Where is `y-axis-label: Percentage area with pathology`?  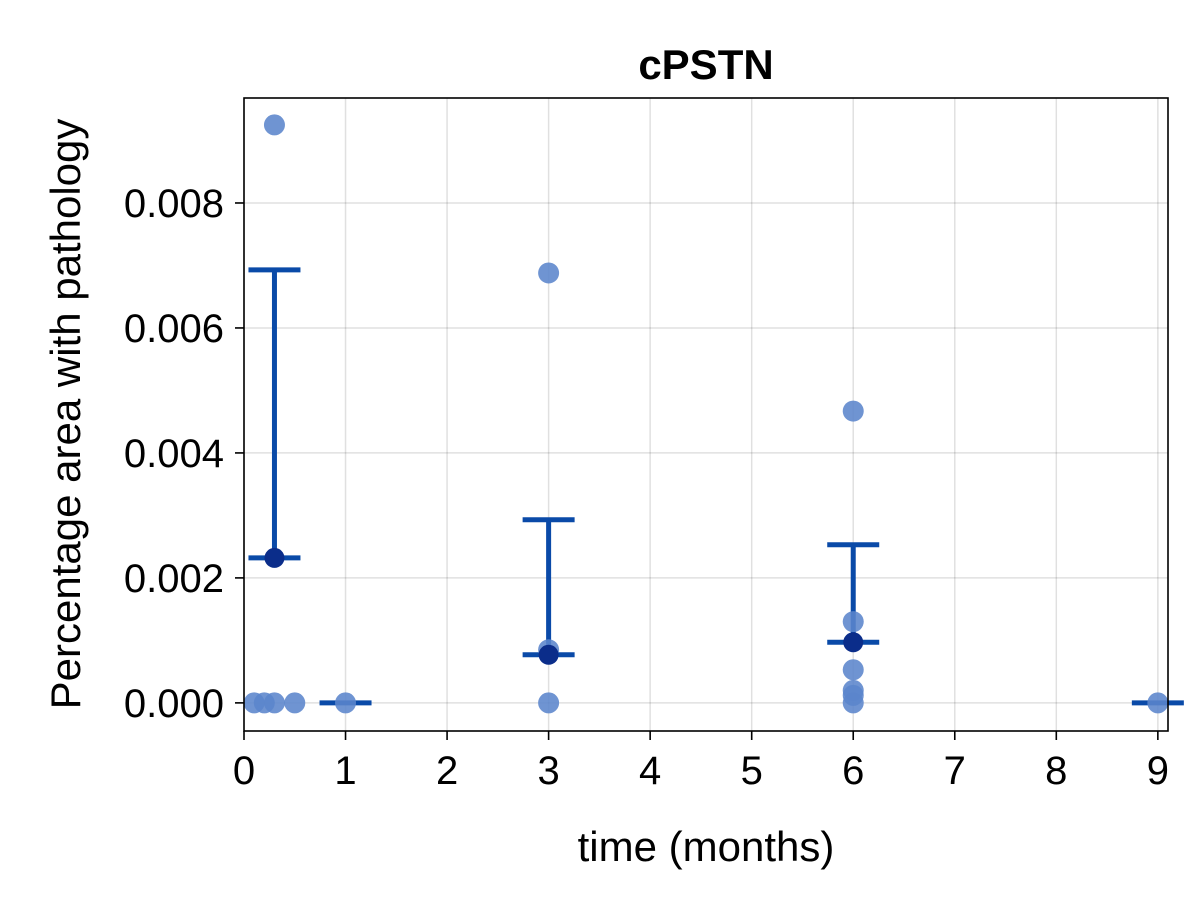 y-axis-label: Percentage area with pathology is located at coordinates (65, 414).